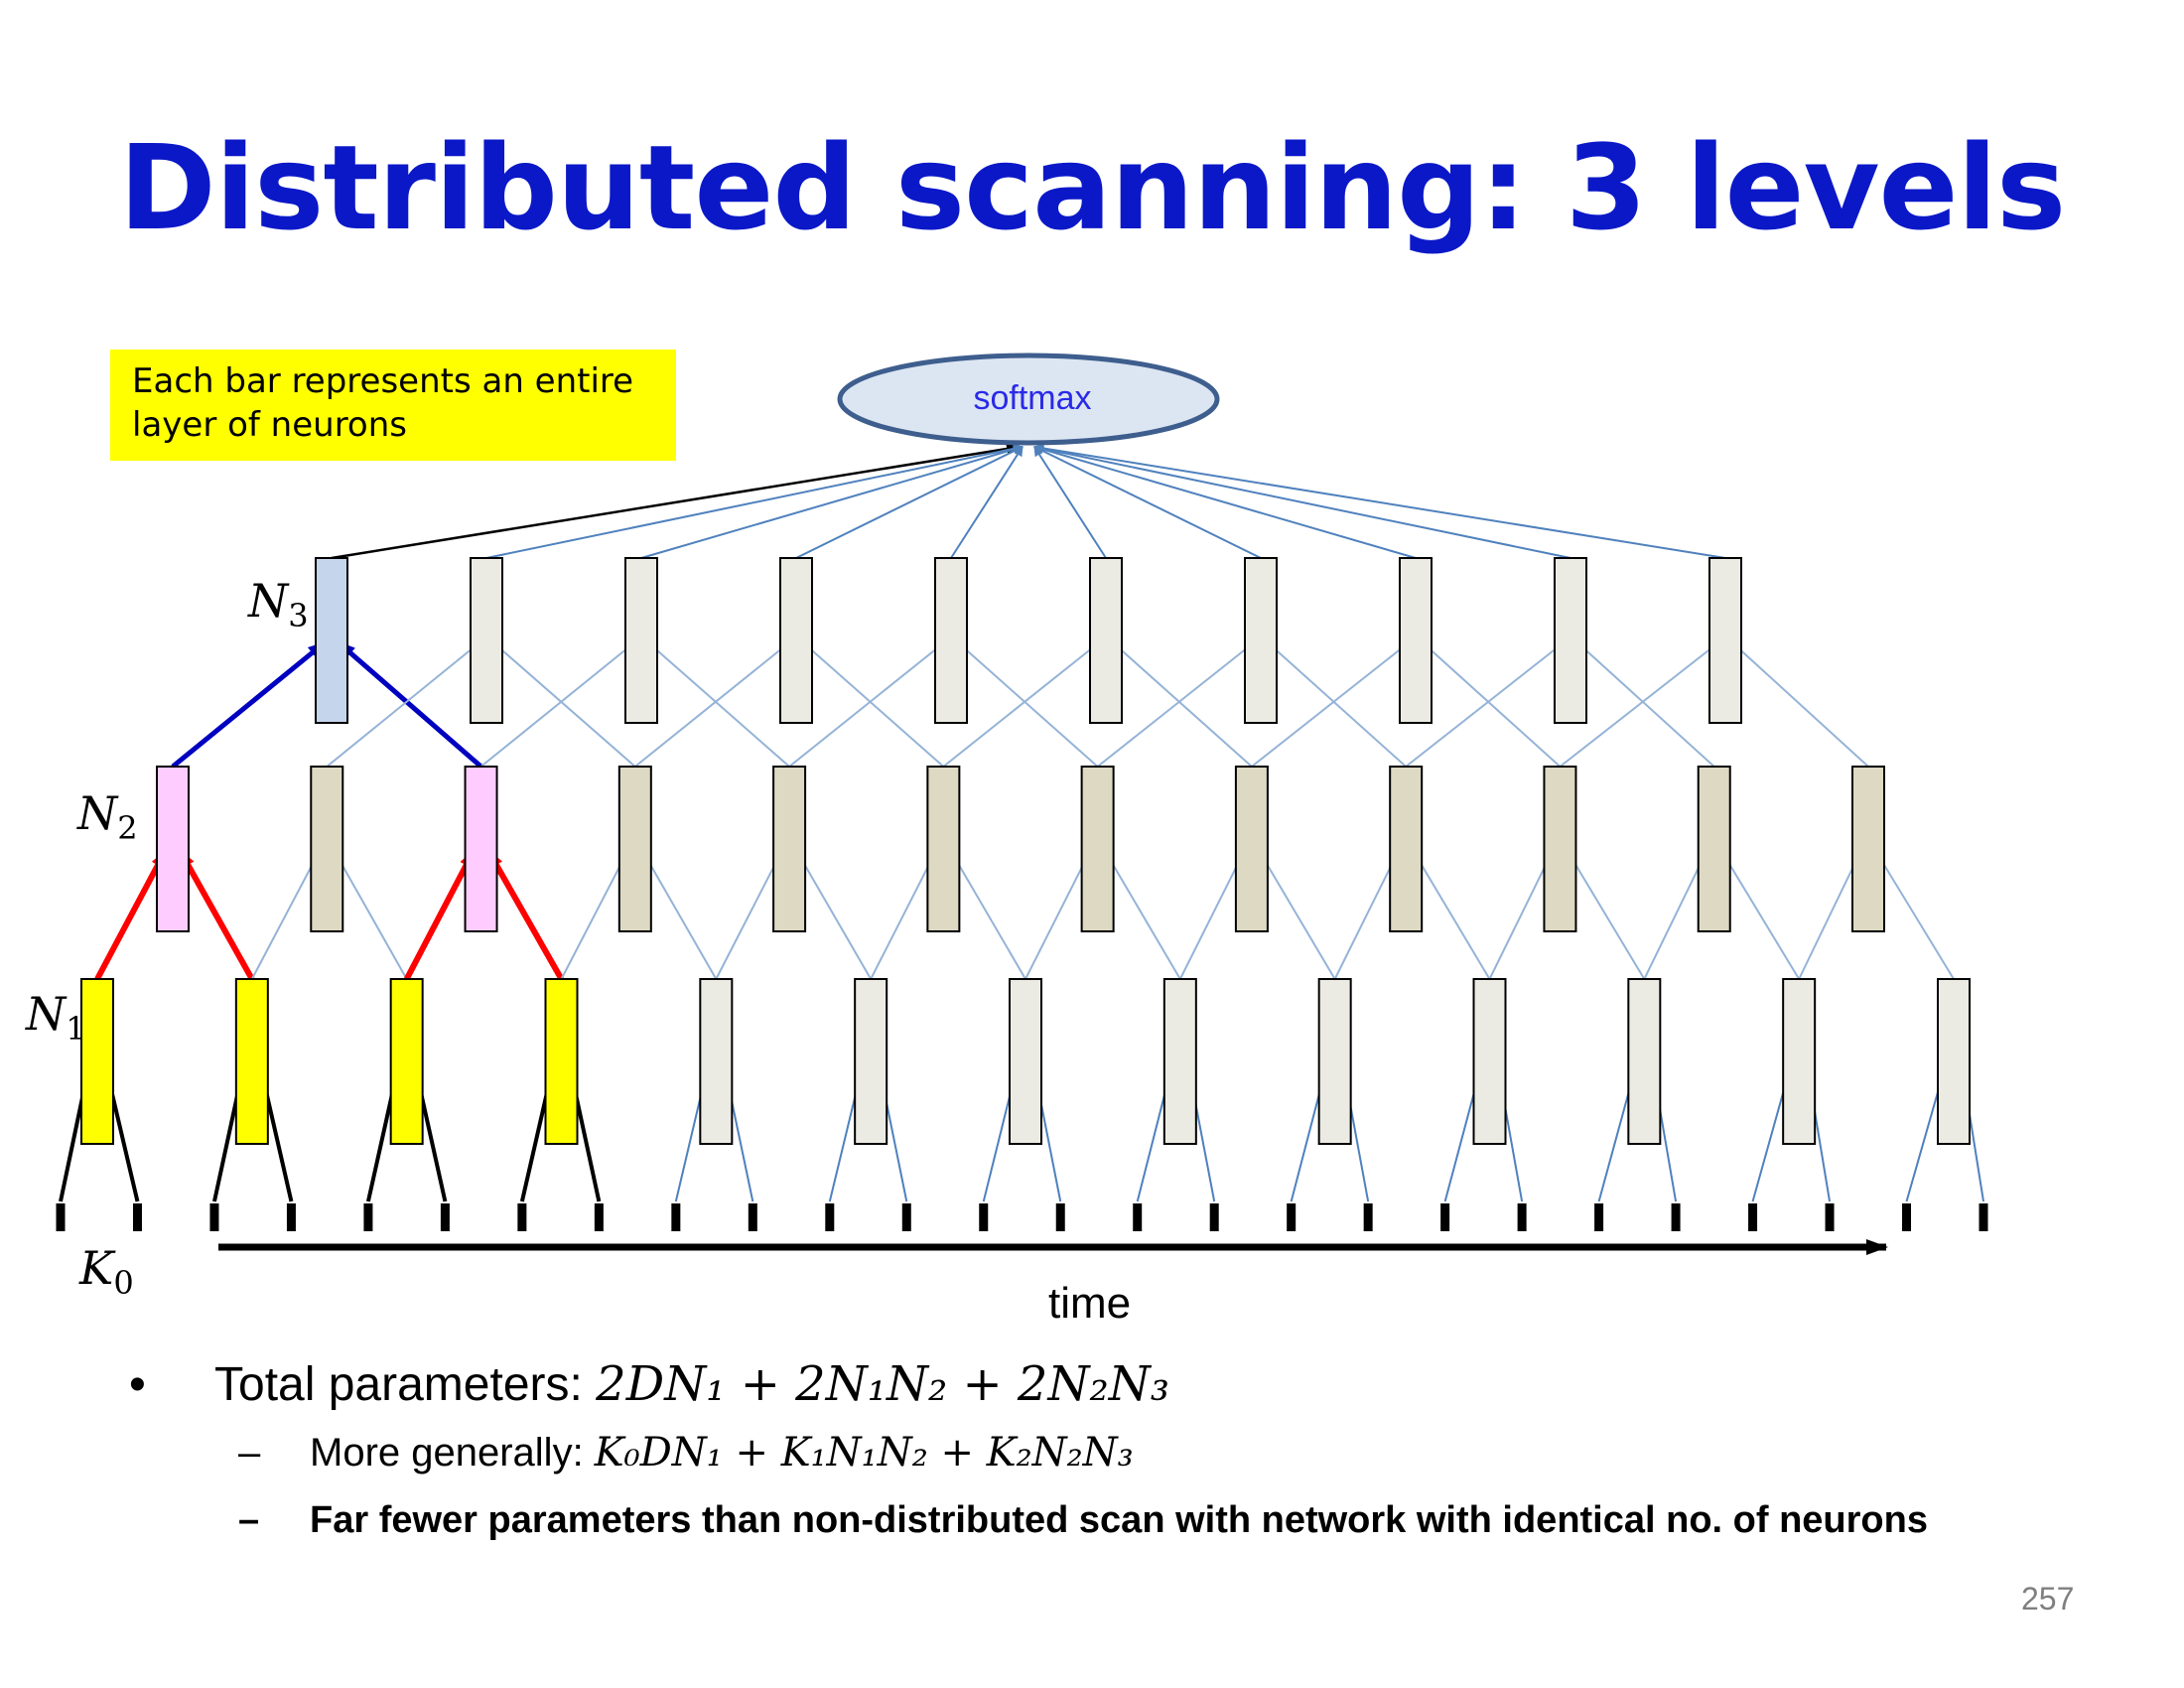 This screenshot has width=2184, height=1688. What do you see at coordinates (249, 1453) in the screenshot?
I see `dash-mark: –` at bounding box center [249, 1453].